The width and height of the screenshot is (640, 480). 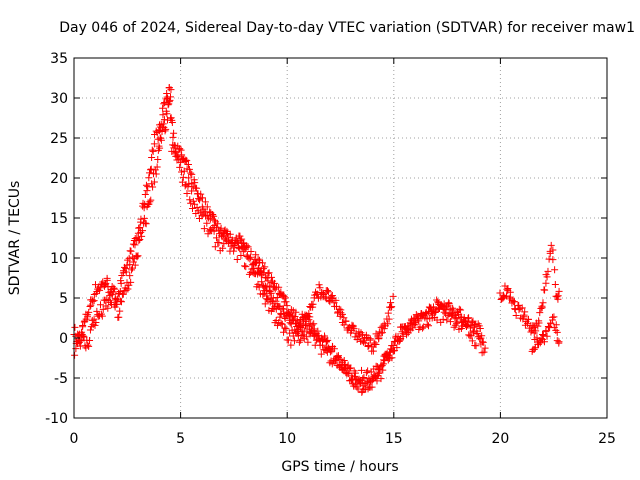 I want to click on y-axis-label: SDTVAR / TECUs, so click(x=15, y=238).